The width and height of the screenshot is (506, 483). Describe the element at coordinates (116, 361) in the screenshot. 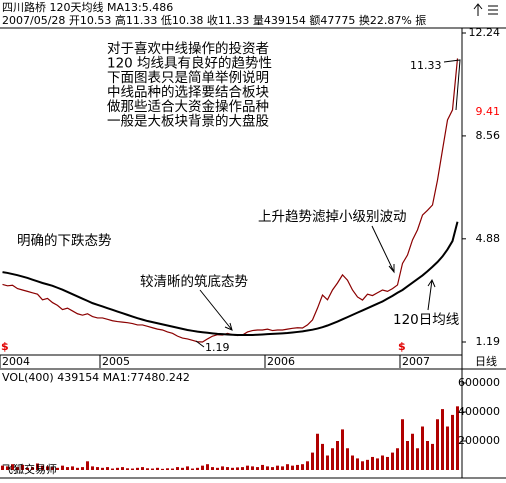

I see `x-tick-label: 2005` at that location.